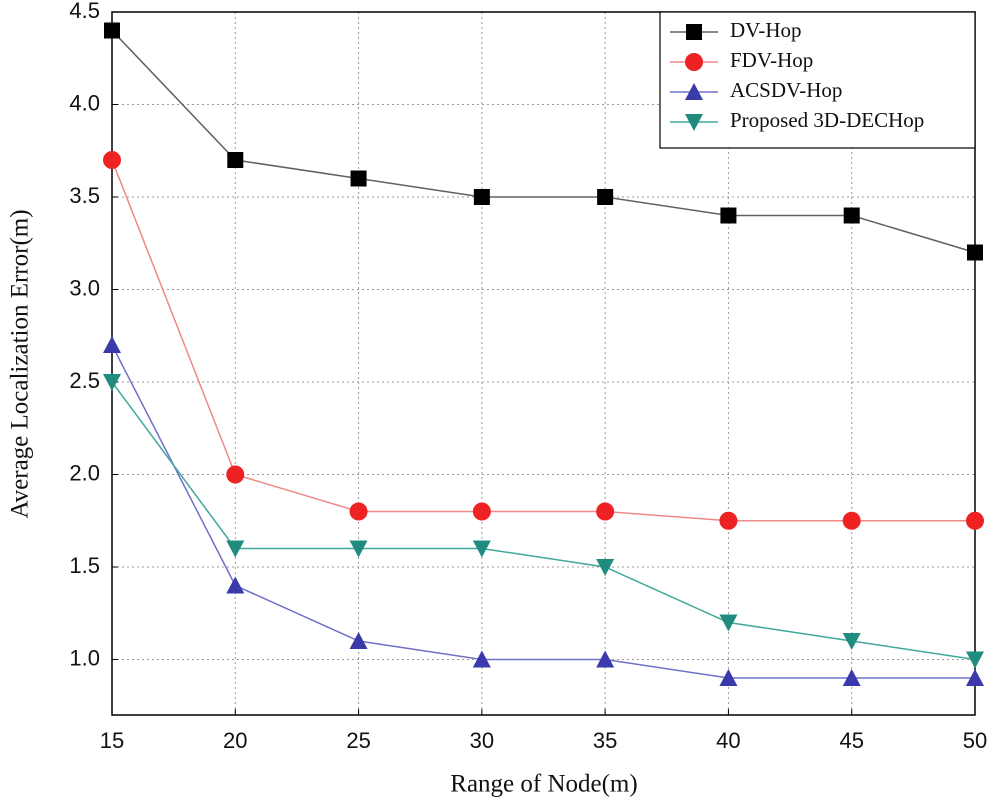 The image size is (991, 807). I want to click on y-tick-label: 1.0, so click(84, 657).